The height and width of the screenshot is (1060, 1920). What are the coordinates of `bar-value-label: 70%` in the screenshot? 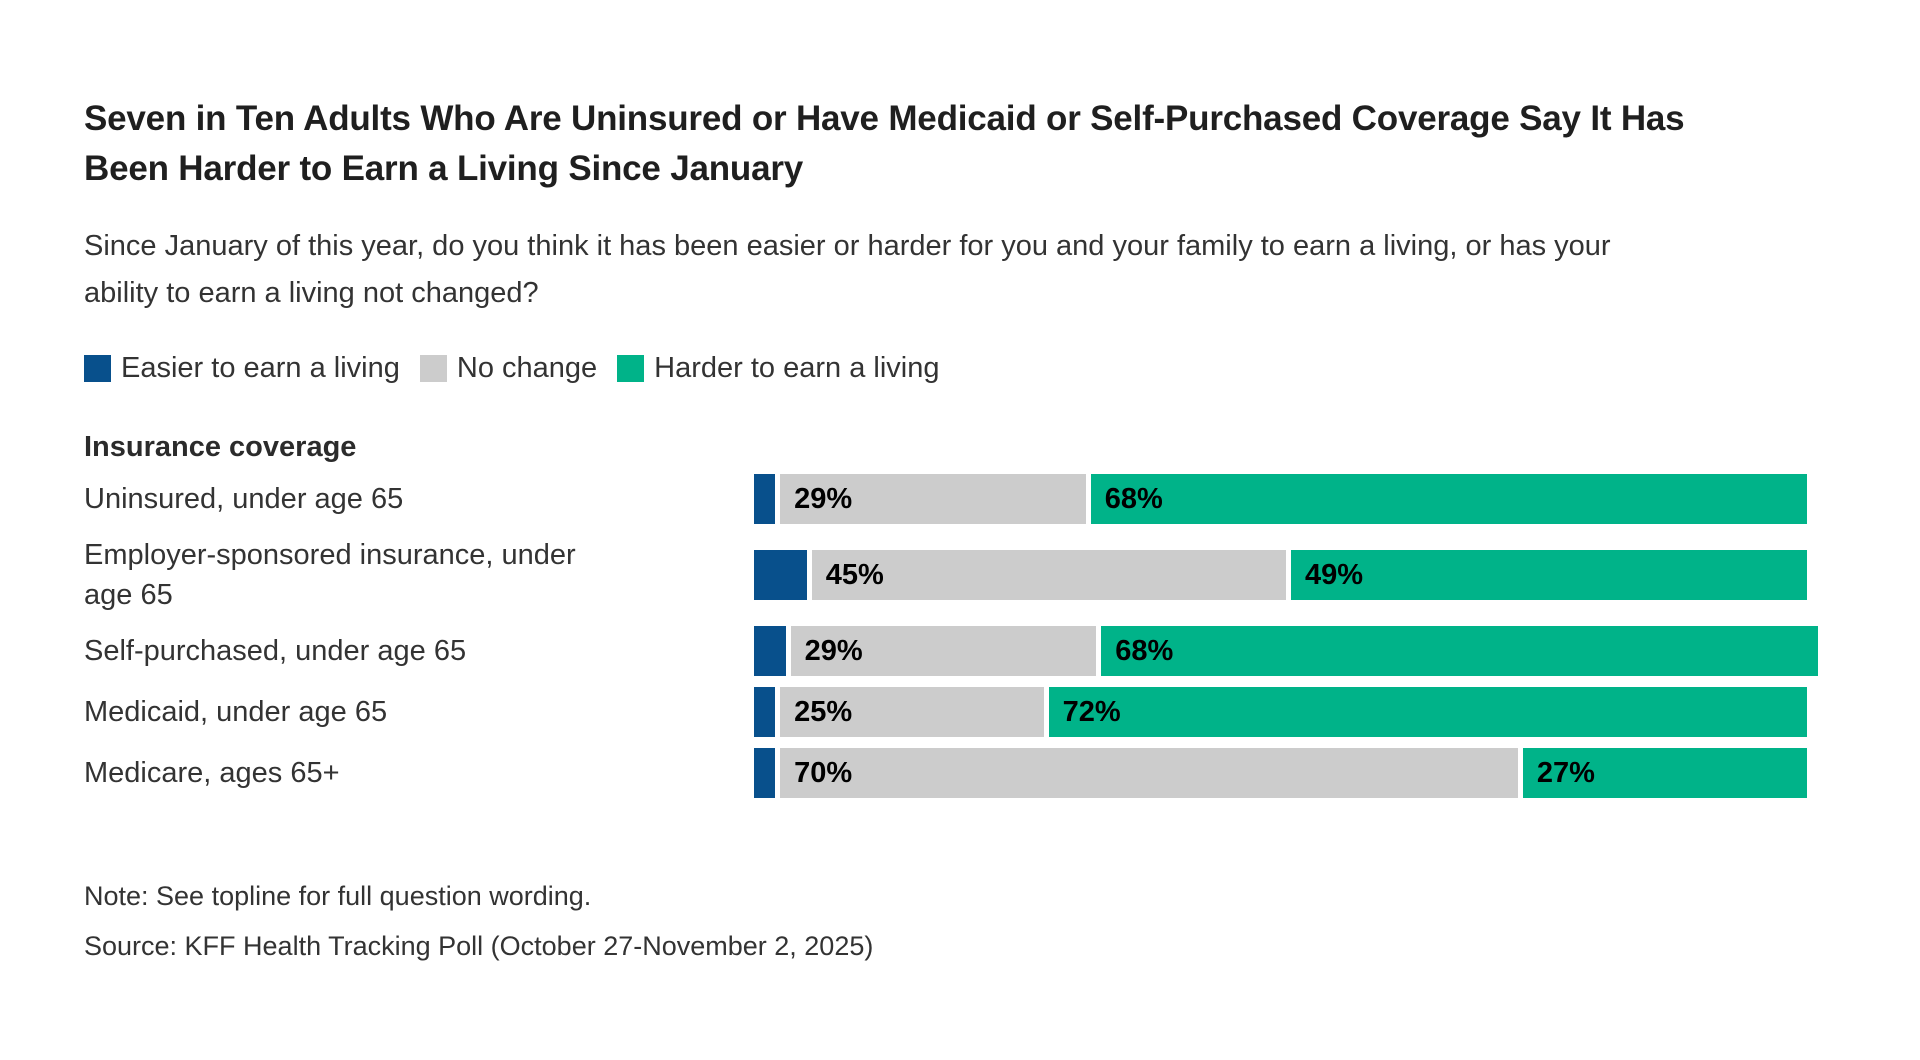 It's located at (823, 772).